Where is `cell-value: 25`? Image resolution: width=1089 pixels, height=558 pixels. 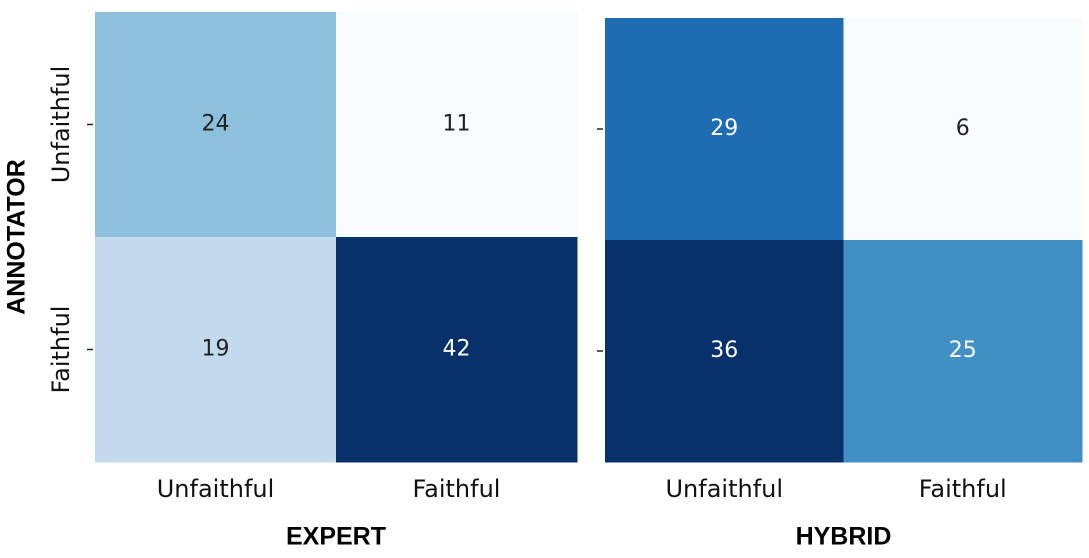 cell-value: 25 is located at coordinates (963, 350).